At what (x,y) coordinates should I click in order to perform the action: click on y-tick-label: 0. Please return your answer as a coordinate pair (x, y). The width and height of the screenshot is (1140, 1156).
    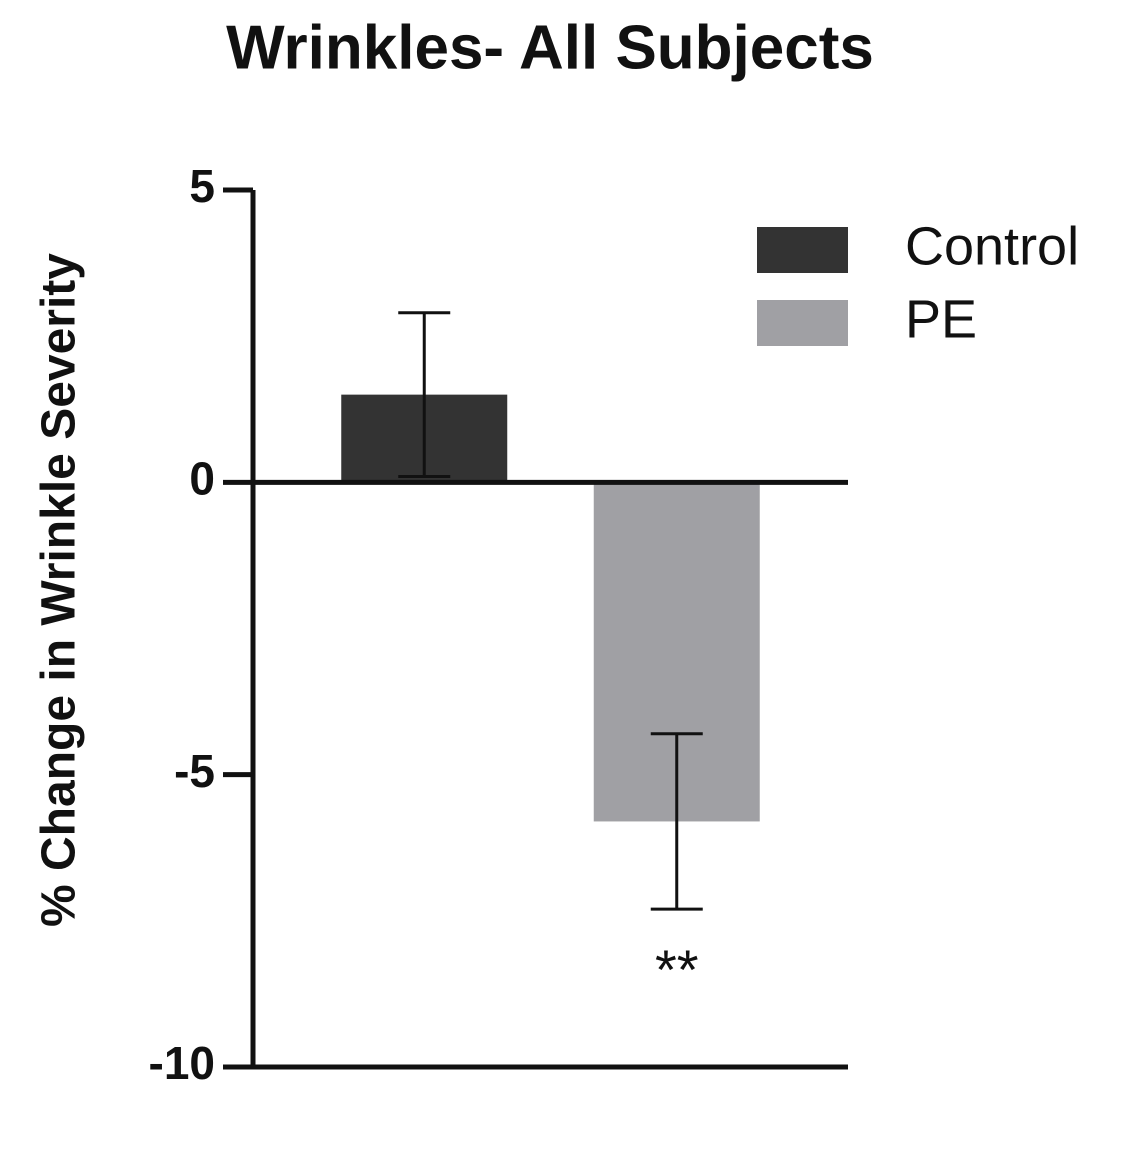
    Looking at the image, I should click on (202, 478).